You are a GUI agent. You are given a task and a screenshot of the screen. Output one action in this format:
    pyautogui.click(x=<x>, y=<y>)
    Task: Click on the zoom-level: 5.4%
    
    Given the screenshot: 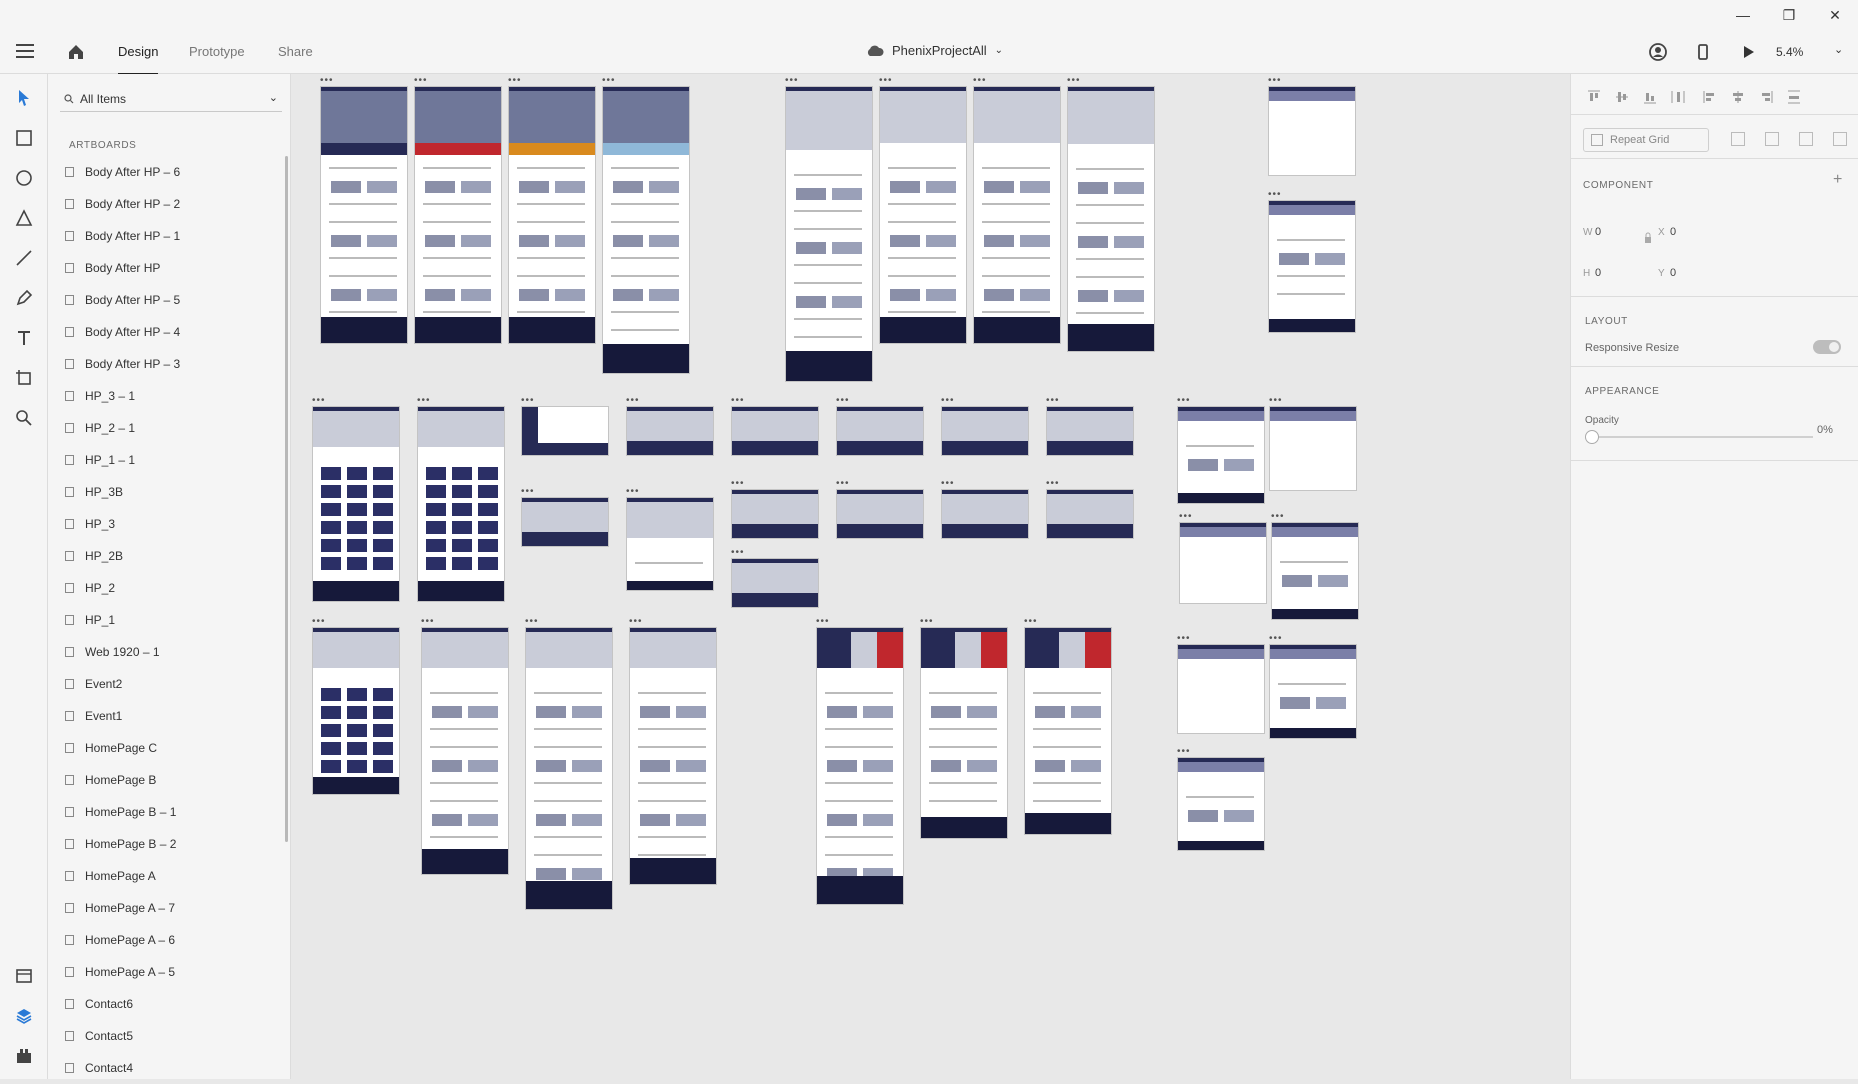 What is the action you would take?
    pyautogui.click(x=1790, y=52)
    